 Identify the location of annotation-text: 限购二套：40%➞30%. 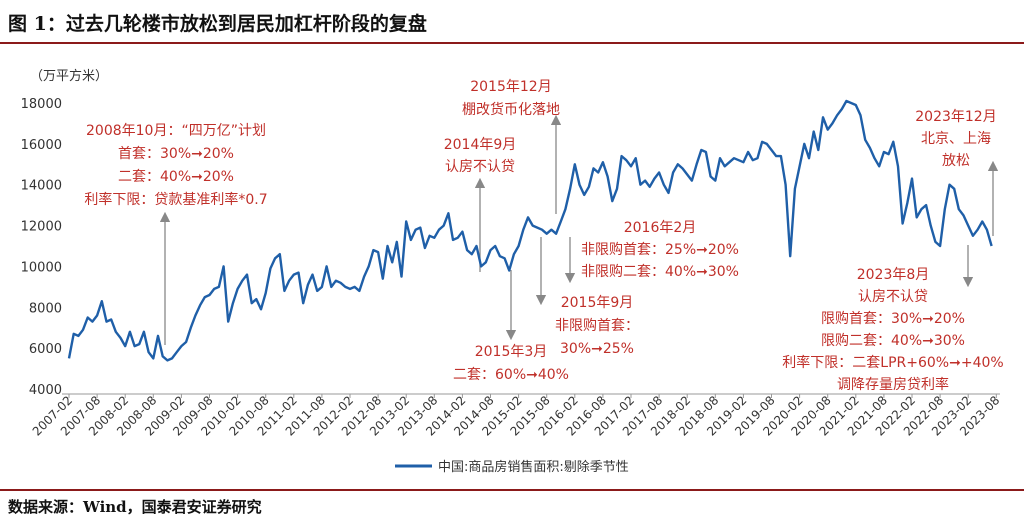
(893, 341).